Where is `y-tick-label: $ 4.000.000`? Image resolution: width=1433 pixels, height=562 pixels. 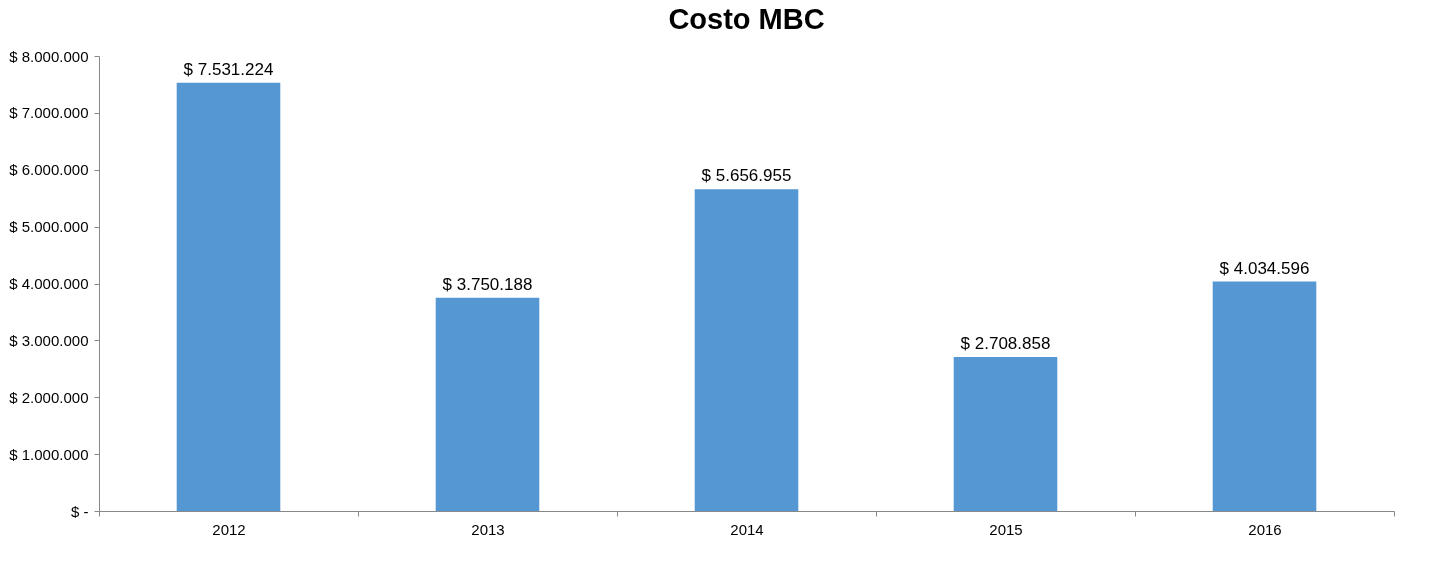 y-tick-label: $ 4.000.000 is located at coordinates (49, 283).